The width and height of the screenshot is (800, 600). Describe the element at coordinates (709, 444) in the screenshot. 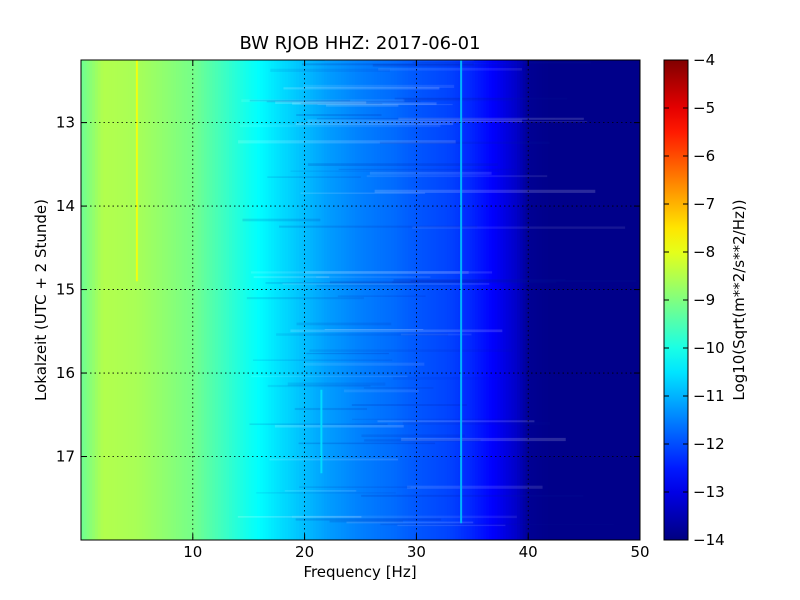

I see `colorbar-tick-label: −12` at that location.